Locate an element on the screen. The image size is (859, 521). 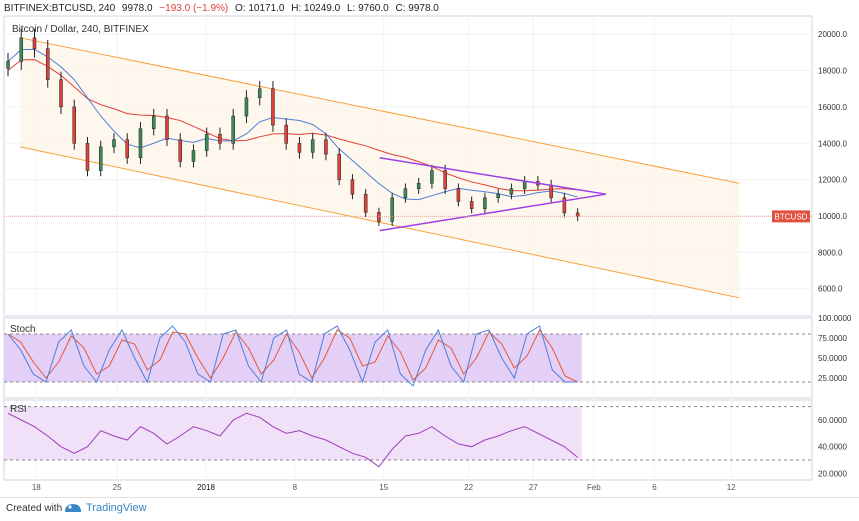
price-tick-label: 20000.0 is located at coordinates (832, 34).